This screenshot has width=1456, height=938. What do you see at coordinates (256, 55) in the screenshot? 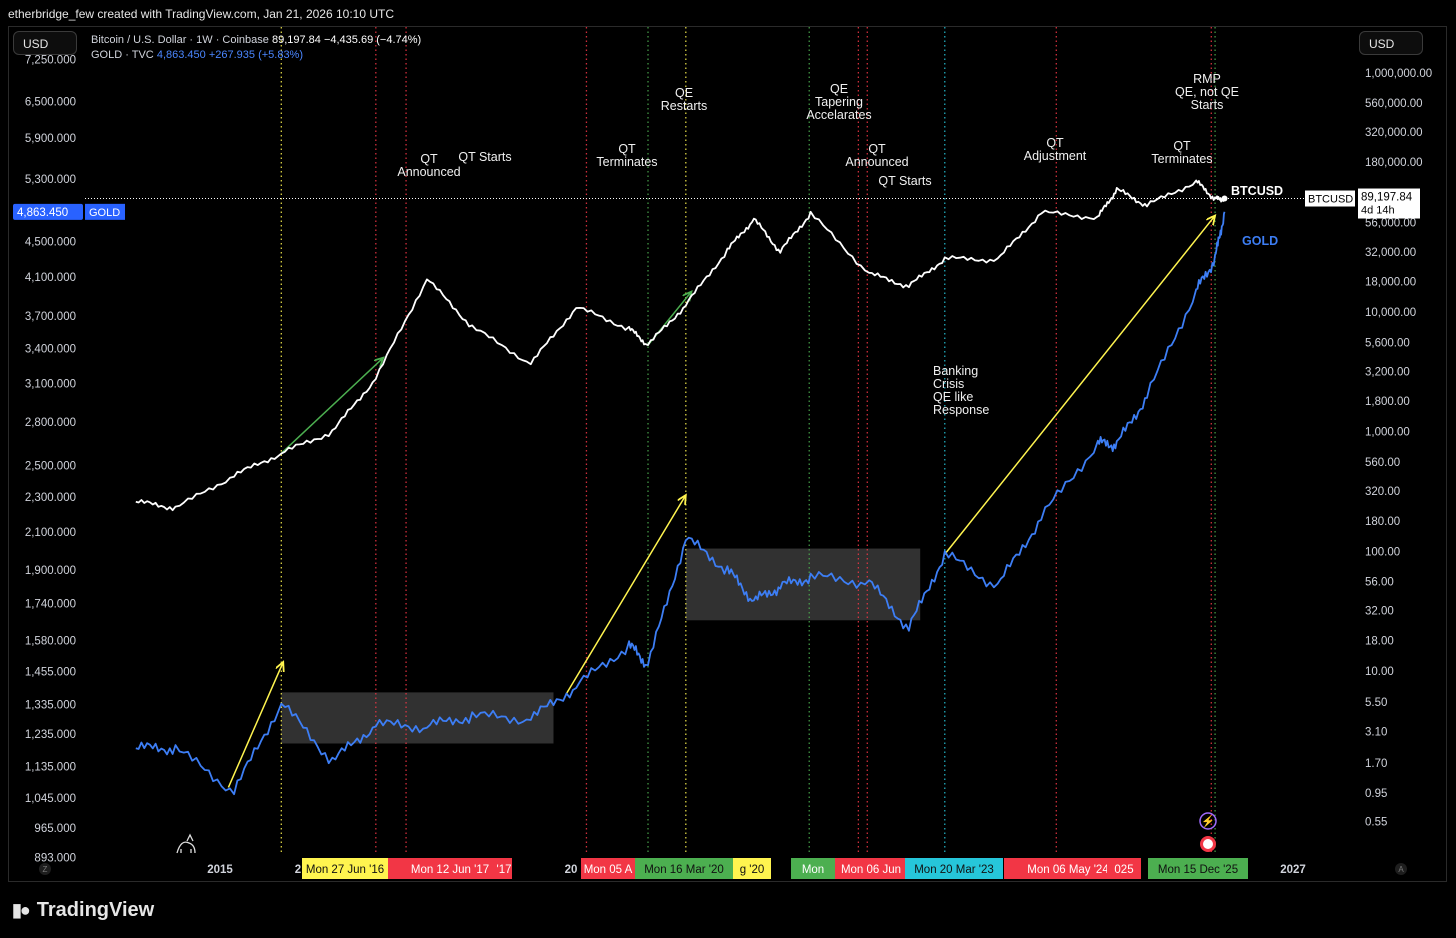
I see `gold-legend-row: GOLD · TVC 4,863.450 +267.935 (+5.83%)` at bounding box center [256, 55].